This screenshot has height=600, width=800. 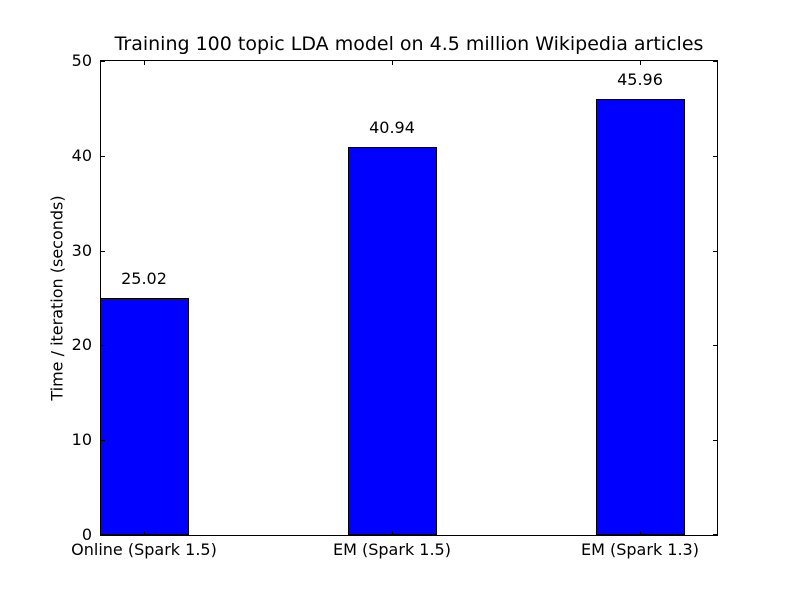 I want to click on y-axis-label: Time / iteration (seconds), so click(x=57, y=298).